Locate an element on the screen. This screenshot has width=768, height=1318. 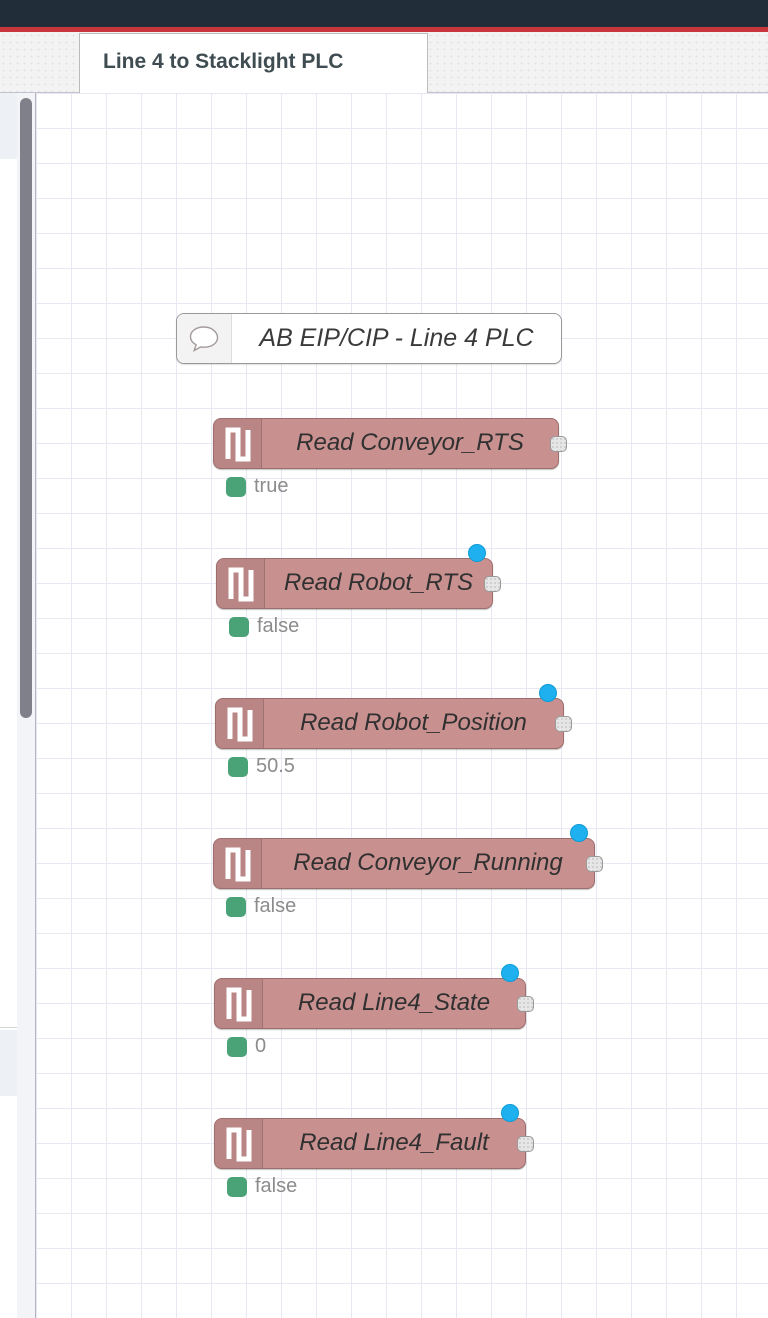
comment-icon-box is located at coordinates (204, 338).